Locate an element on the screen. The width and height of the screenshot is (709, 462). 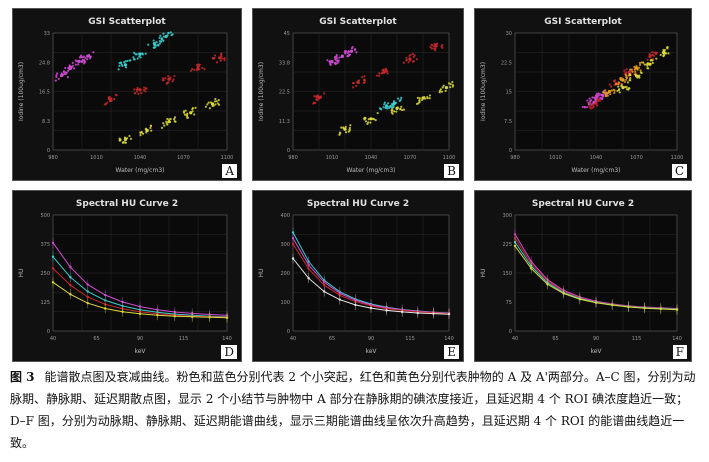
x-tick-label: 140 is located at coordinates (677, 339).